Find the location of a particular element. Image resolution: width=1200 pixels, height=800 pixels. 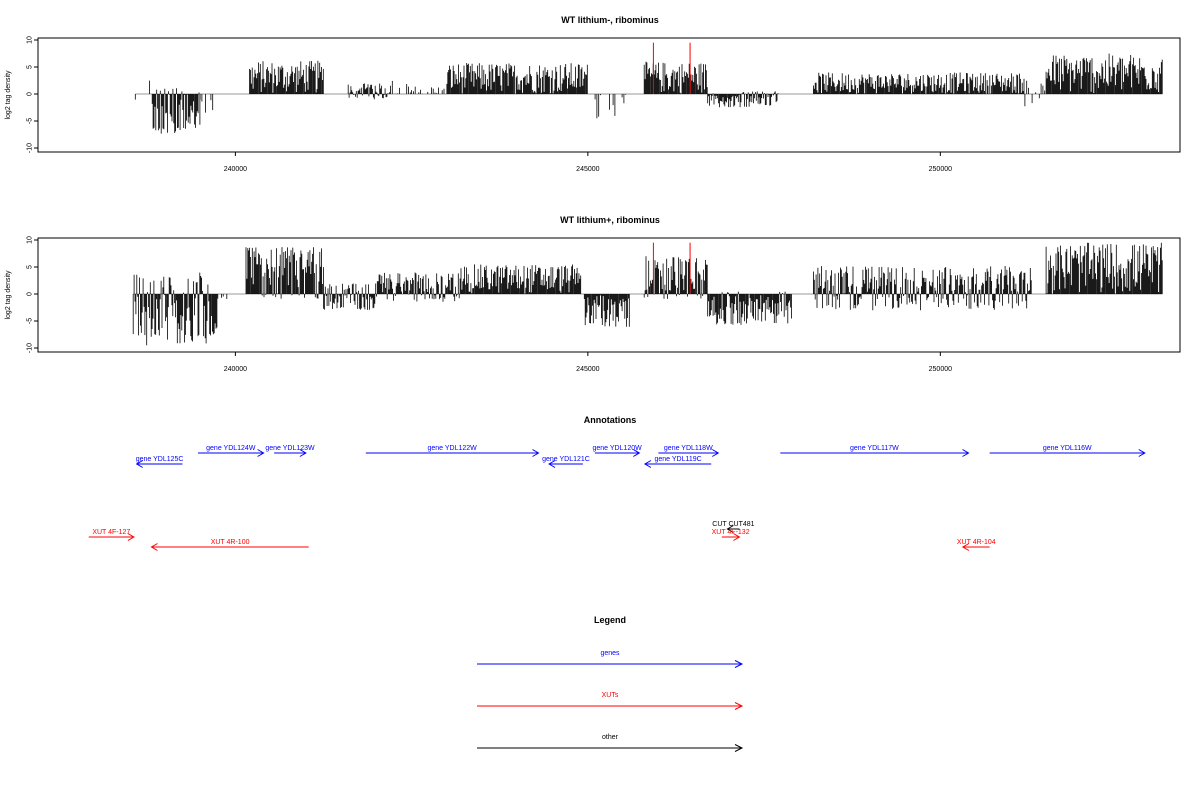

legend-label: genes is located at coordinates (610, 653).